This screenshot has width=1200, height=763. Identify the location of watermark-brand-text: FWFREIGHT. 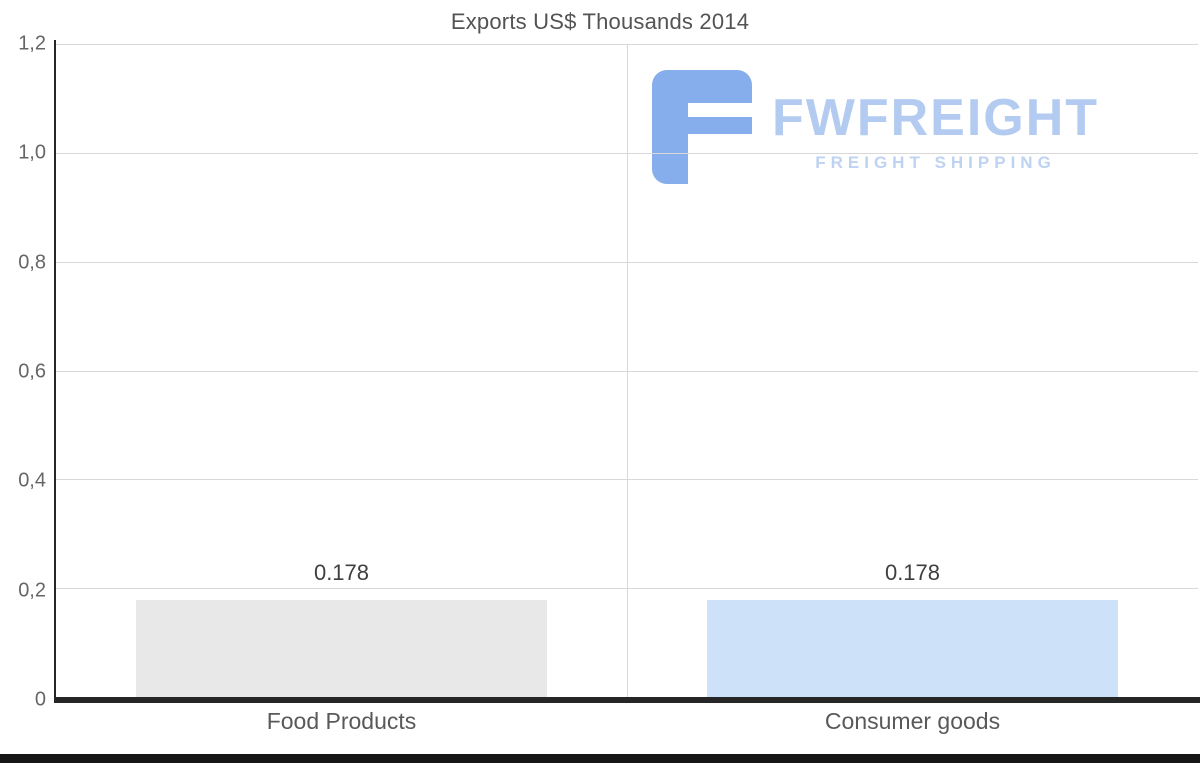
(936, 118).